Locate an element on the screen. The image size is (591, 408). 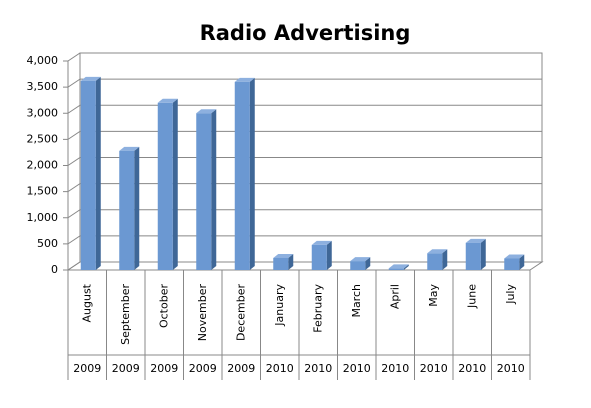
x-tick-label: May is located at coordinates (433, 295).